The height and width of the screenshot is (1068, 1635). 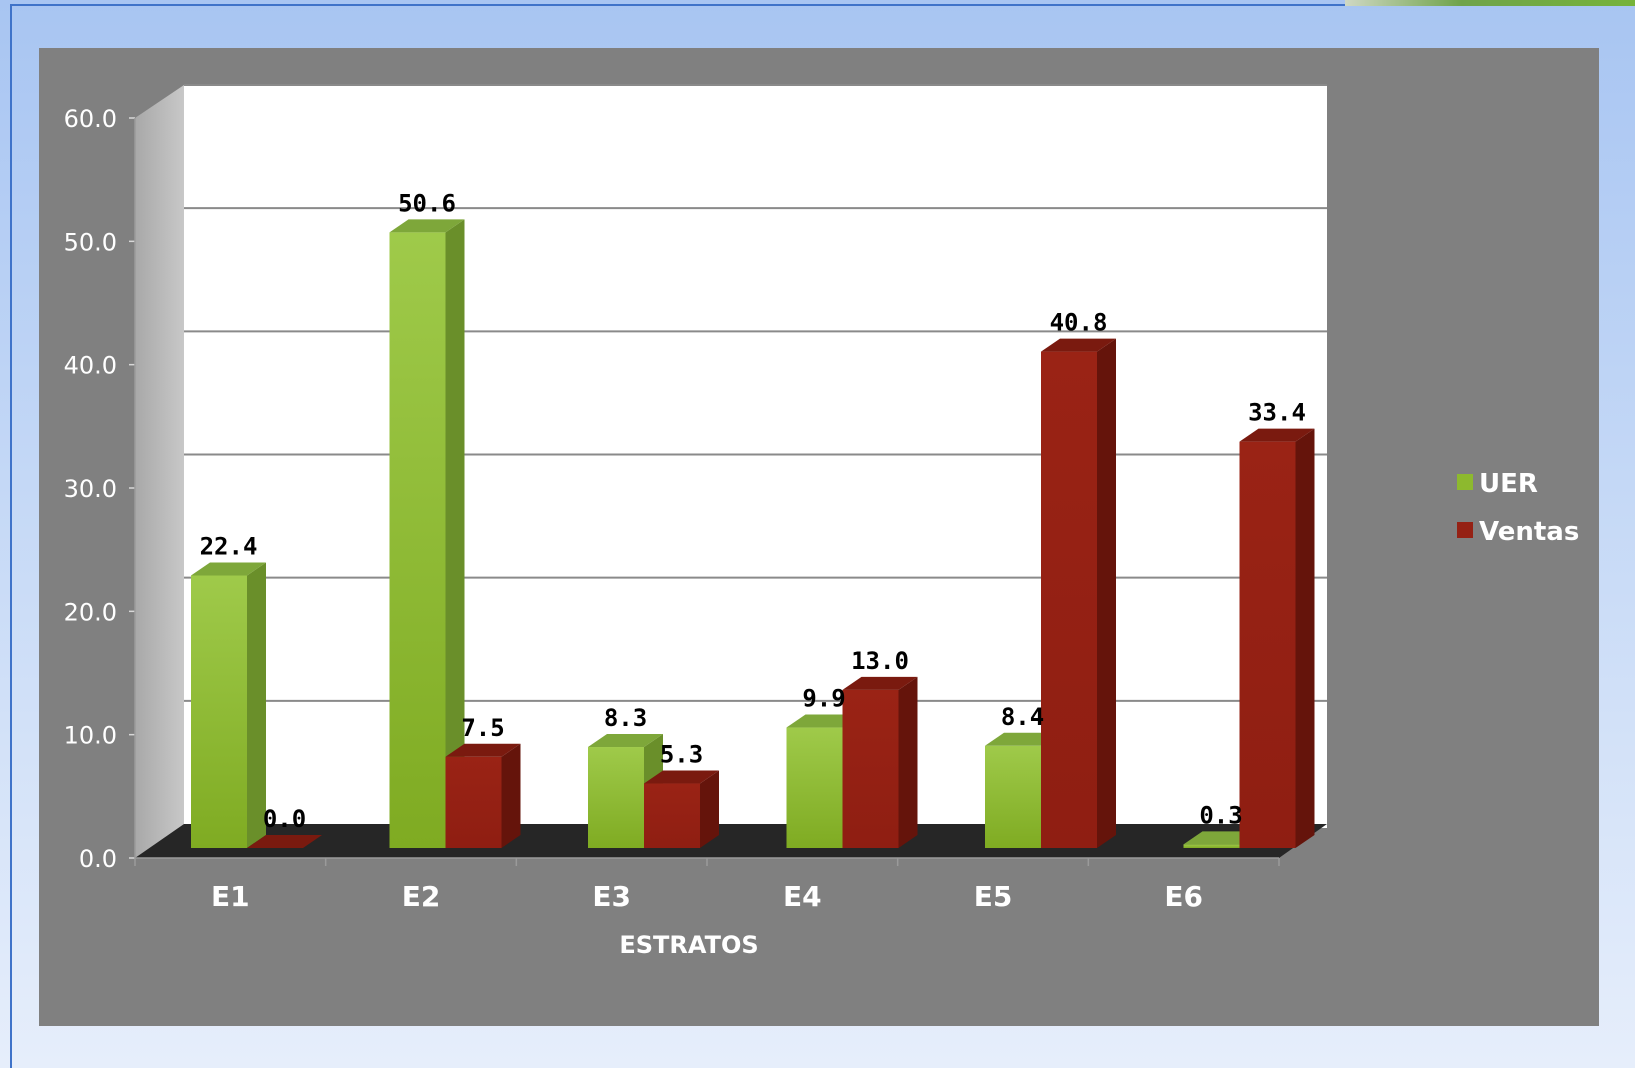 What do you see at coordinates (90, 119) in the screenshot?
I see `y-tick-label: 60.0` at bounding box center [90, 119].